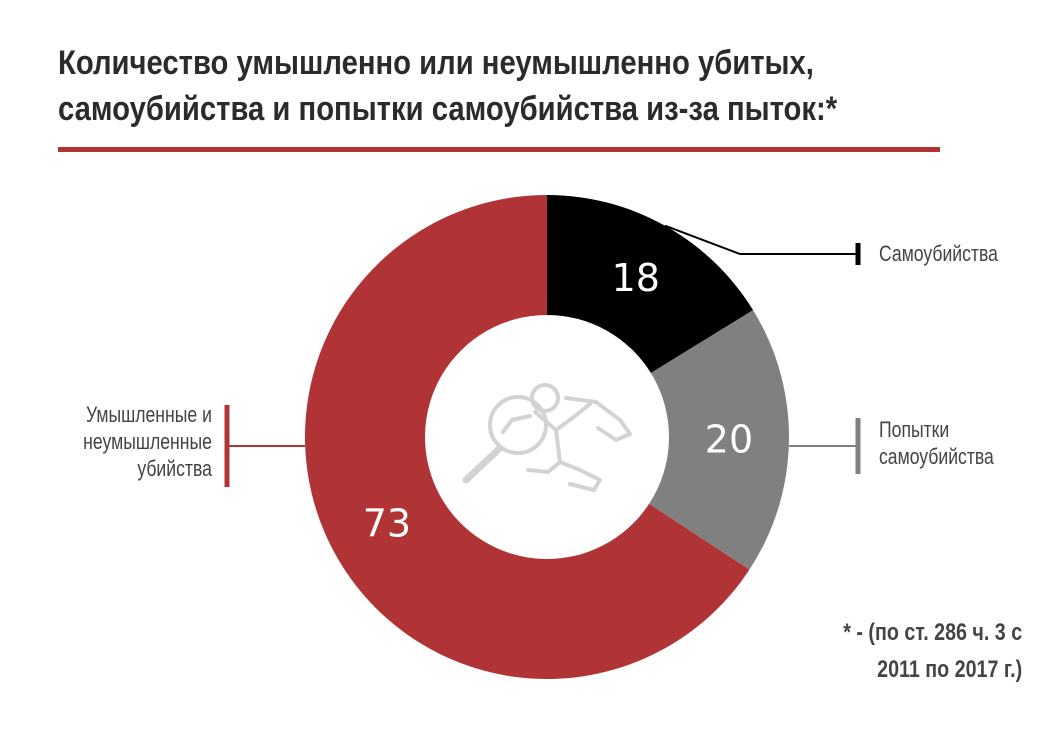 The height and width of the screenshot is (733, 1060). What do you see at coordinates (936, 456) in the screenshot?
I see `legend-pop-line-2: самоубийства` at bounding box center [936, 456].